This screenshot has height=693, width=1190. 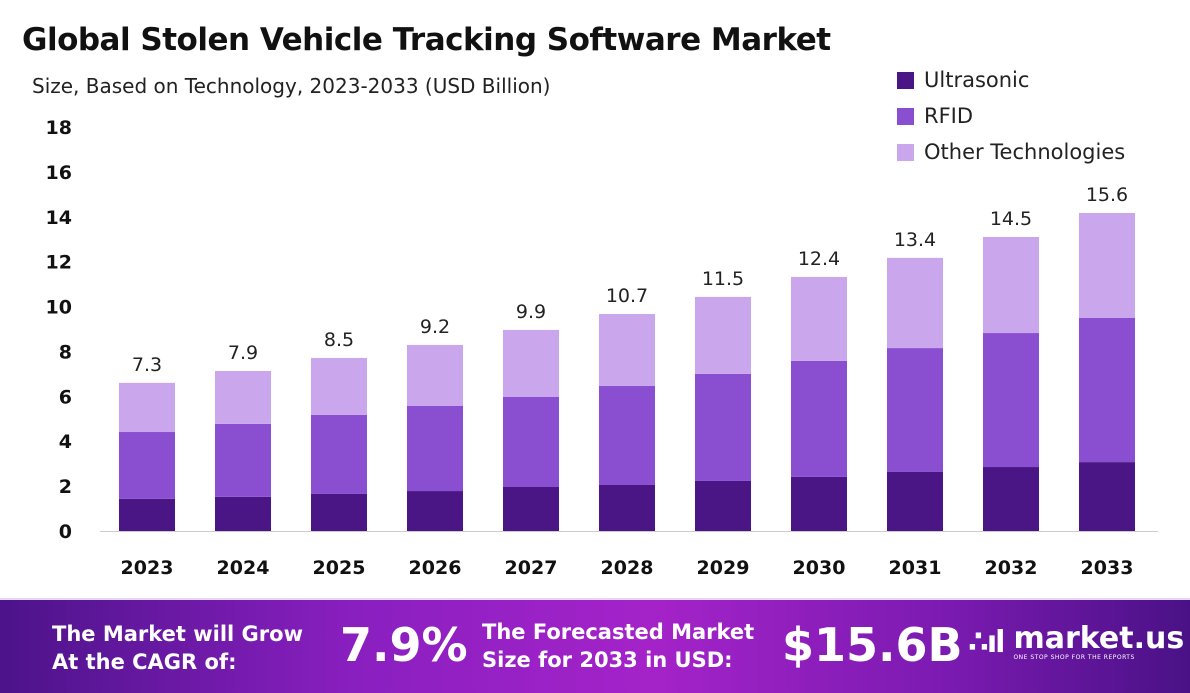 I want to click on bar-total-label: 12.4, so click(x=819, y=259).